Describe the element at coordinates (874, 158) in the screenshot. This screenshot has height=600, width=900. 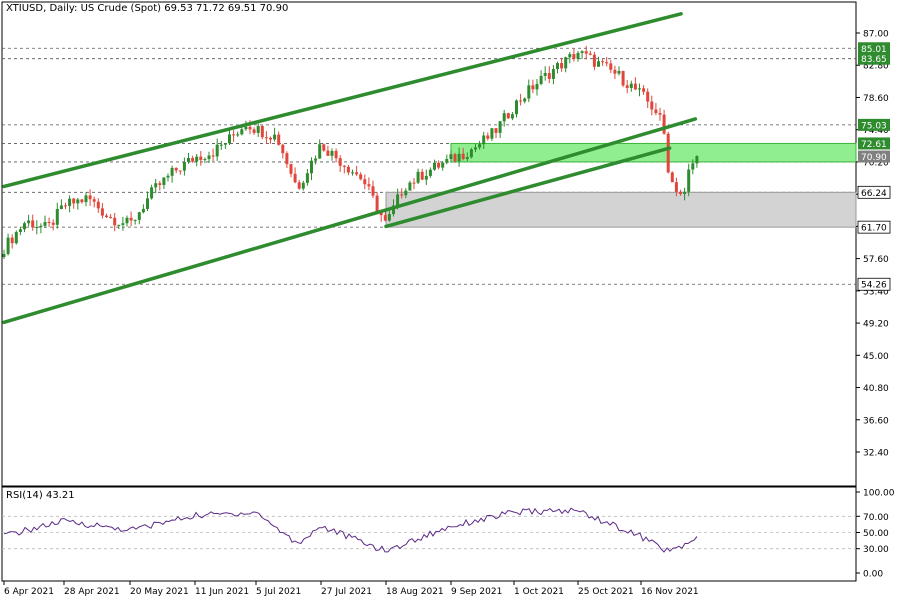
I see `price-tag-label: 70.90` at that location.